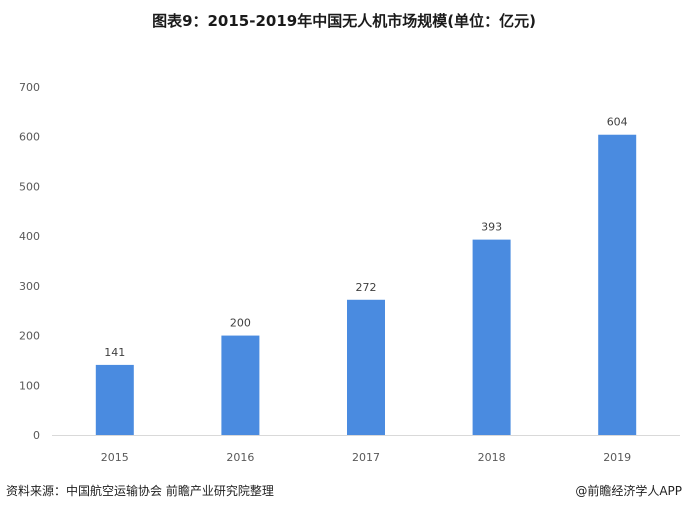 The height and width of the screenshot is (512, 688). What do you see at coordinates (366, 367) in the screenshot?
I see `bar-2017` at bounding box center [366, 367].